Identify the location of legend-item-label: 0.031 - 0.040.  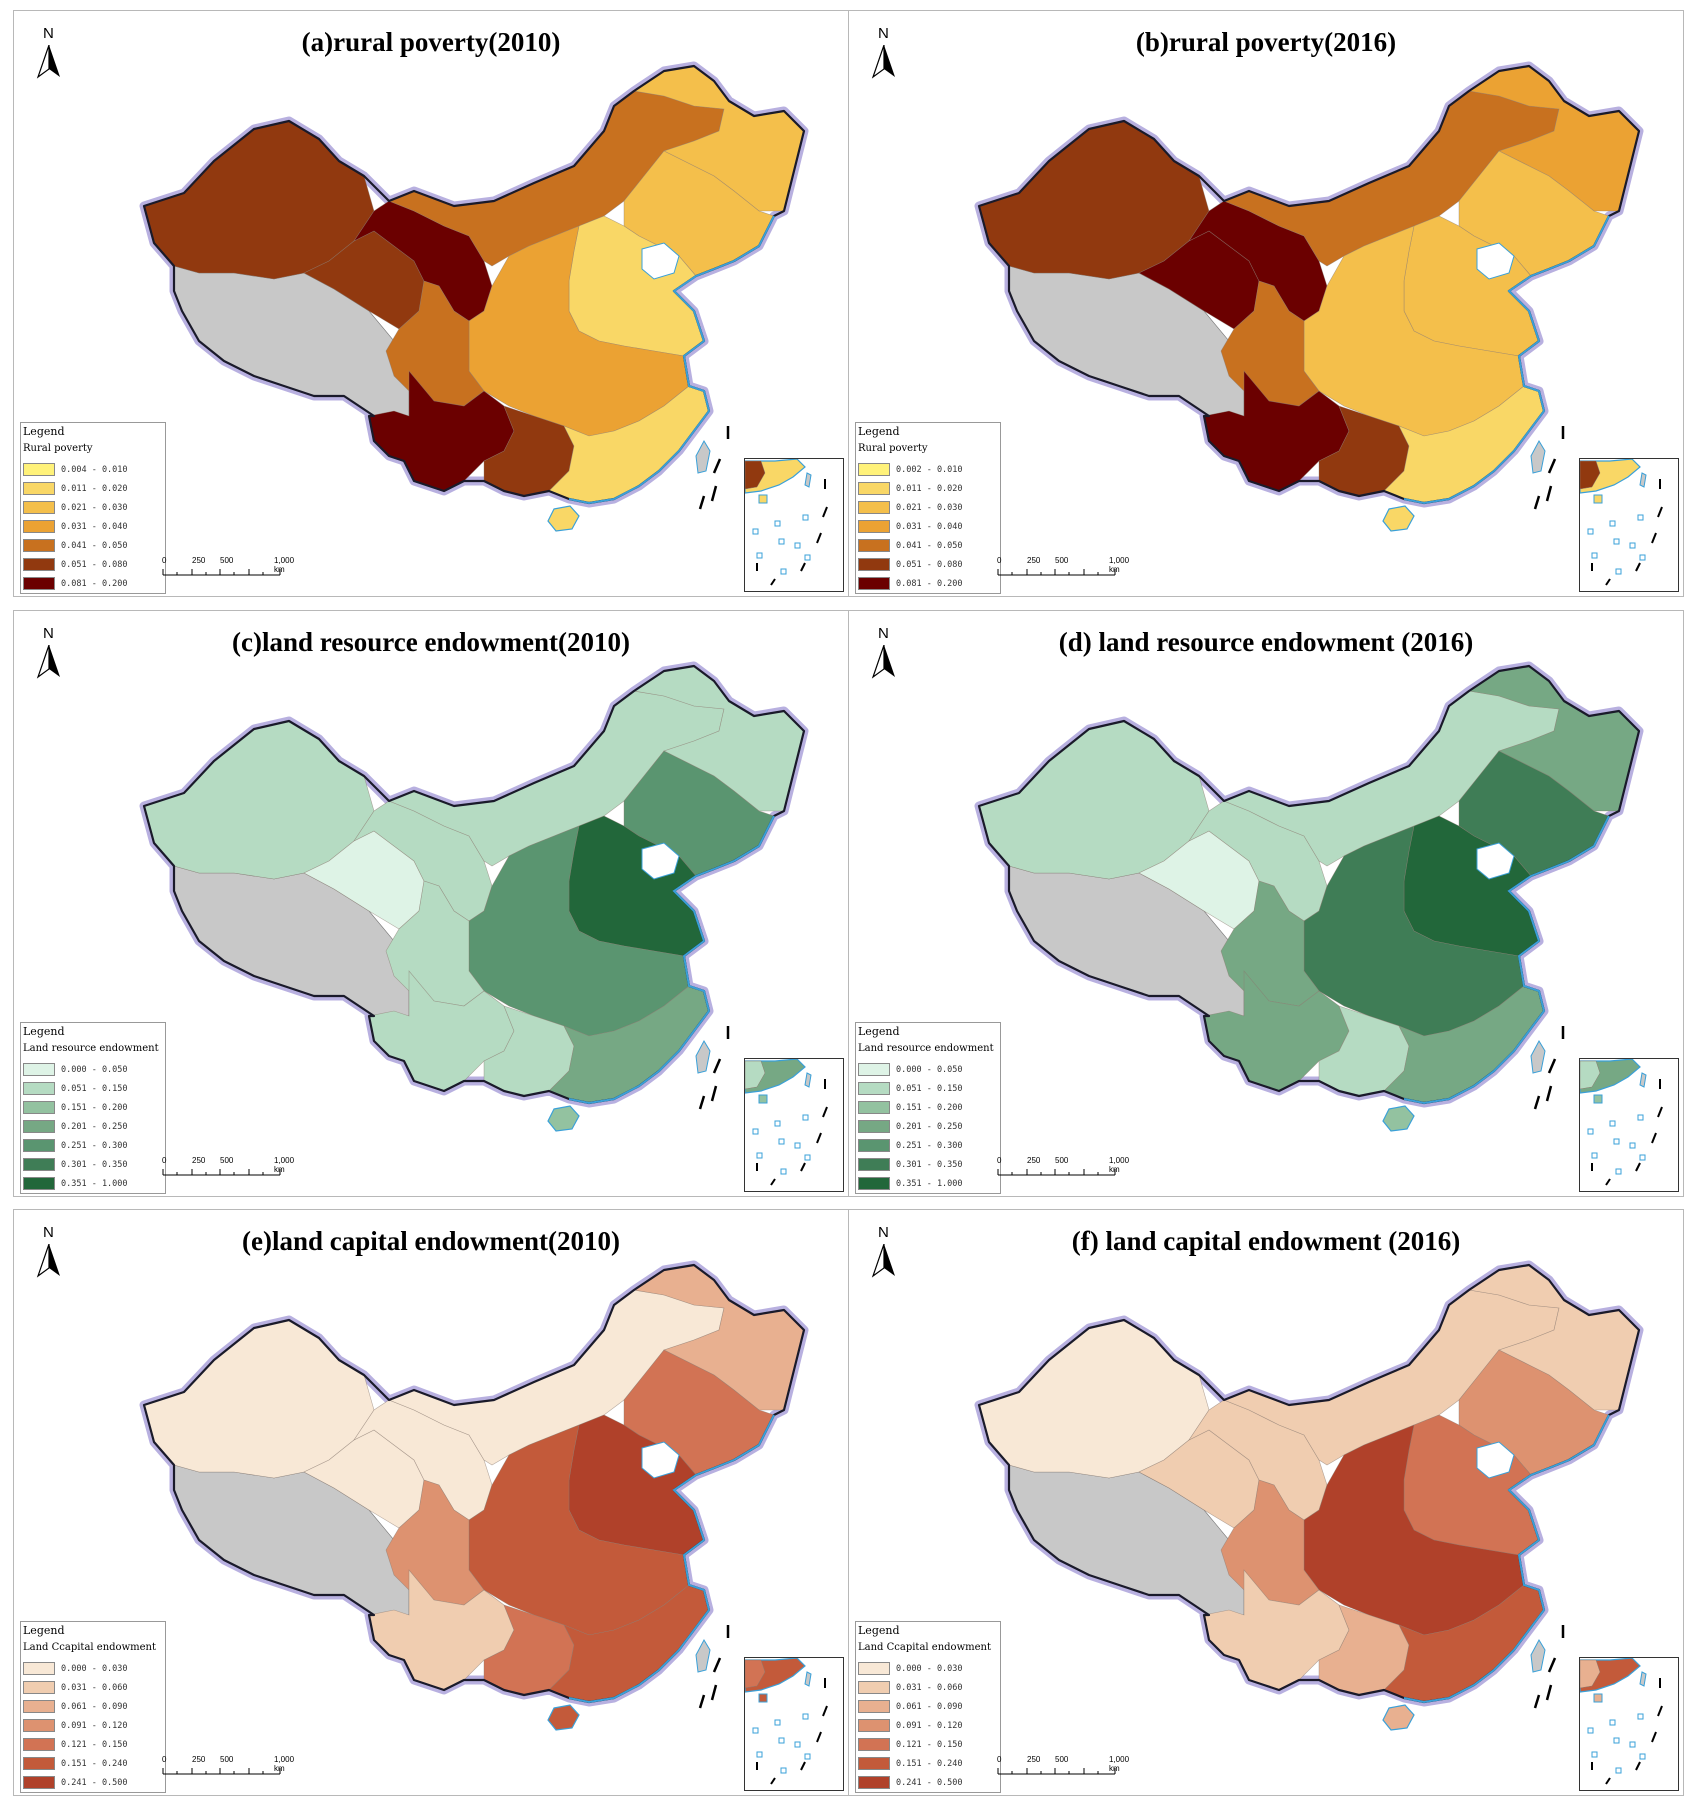
(94, 526).